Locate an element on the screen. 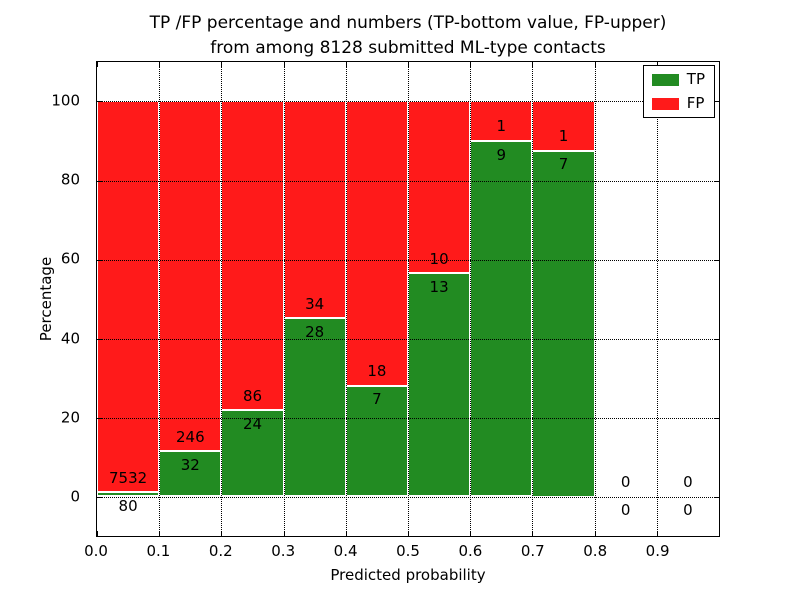 Image resolution: width=800 pixels, height=600 pixels. x-tick-label: 0.5 is located at coordinates (408, 551).